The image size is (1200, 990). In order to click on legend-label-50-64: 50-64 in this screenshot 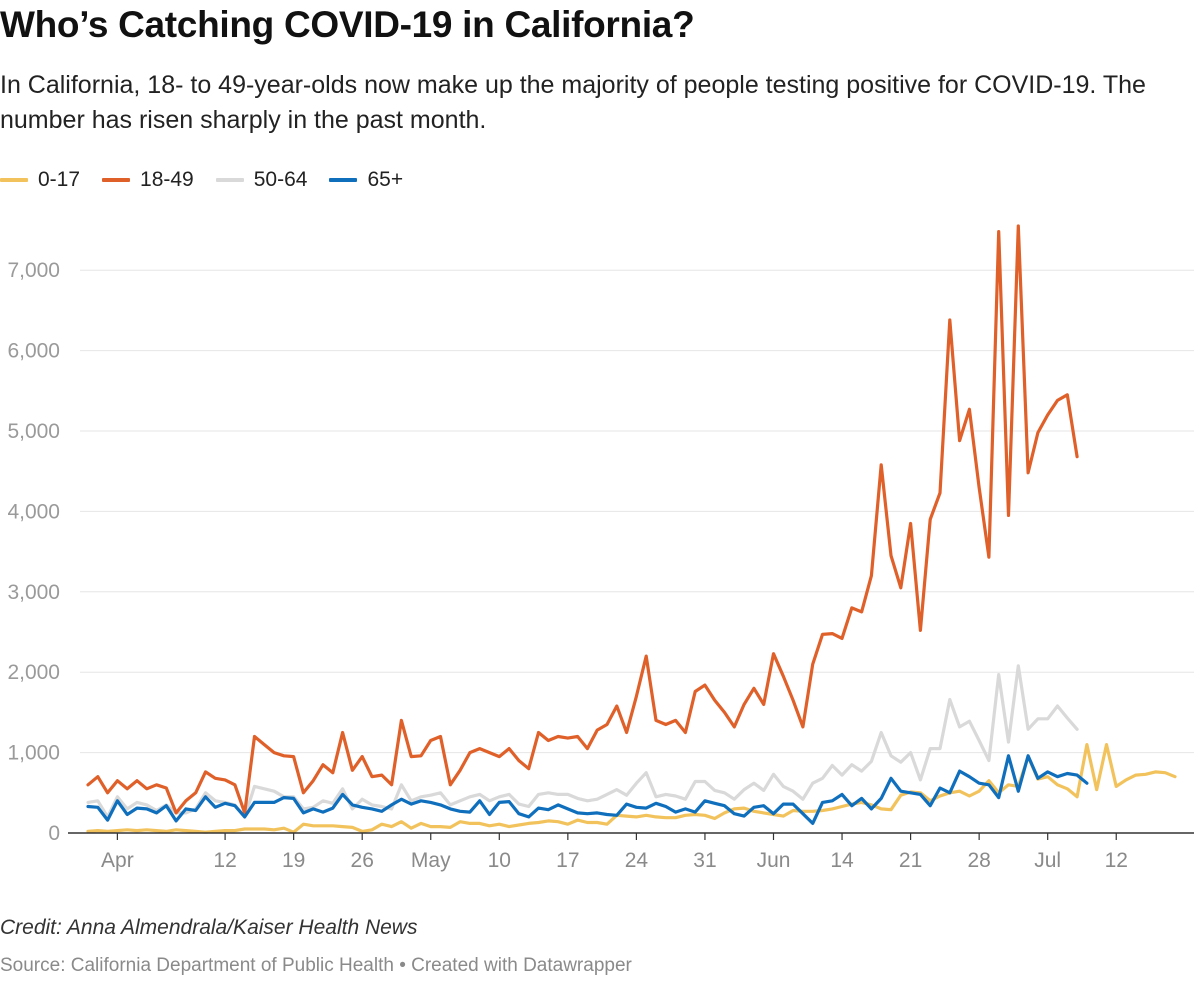, I will do `click(280, 179)`.